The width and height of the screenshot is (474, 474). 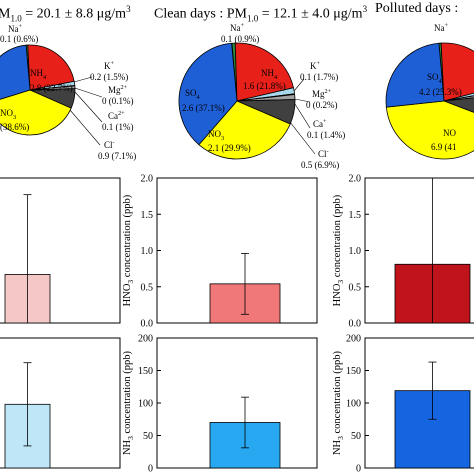 What do you see at coordinates (145, 371) in the screenshot?
I see `bar-nh3-clean-ytick-label-3: 150` at bounding box center [145, 371].